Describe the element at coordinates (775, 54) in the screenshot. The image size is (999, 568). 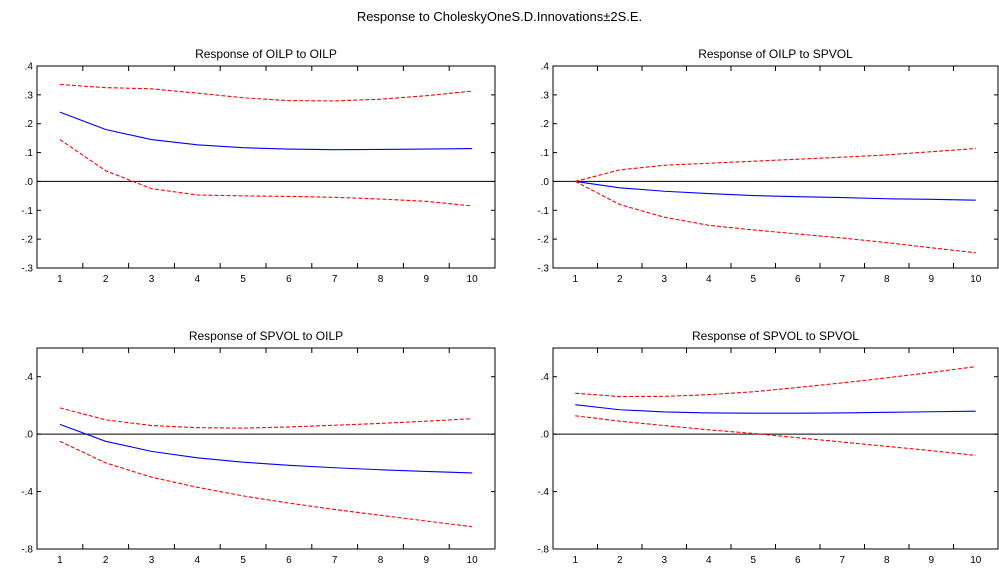
I see `panel-title: Response of OILP to SPVOL` at that location.